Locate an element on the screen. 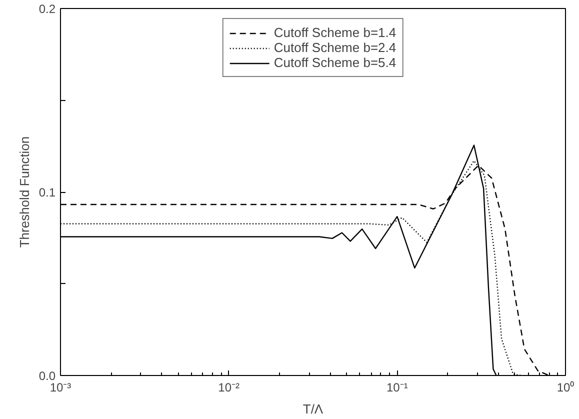 This screenshot has width=579, height=419. y-tick-label: 0.1 is located at coordinates (47, 193).